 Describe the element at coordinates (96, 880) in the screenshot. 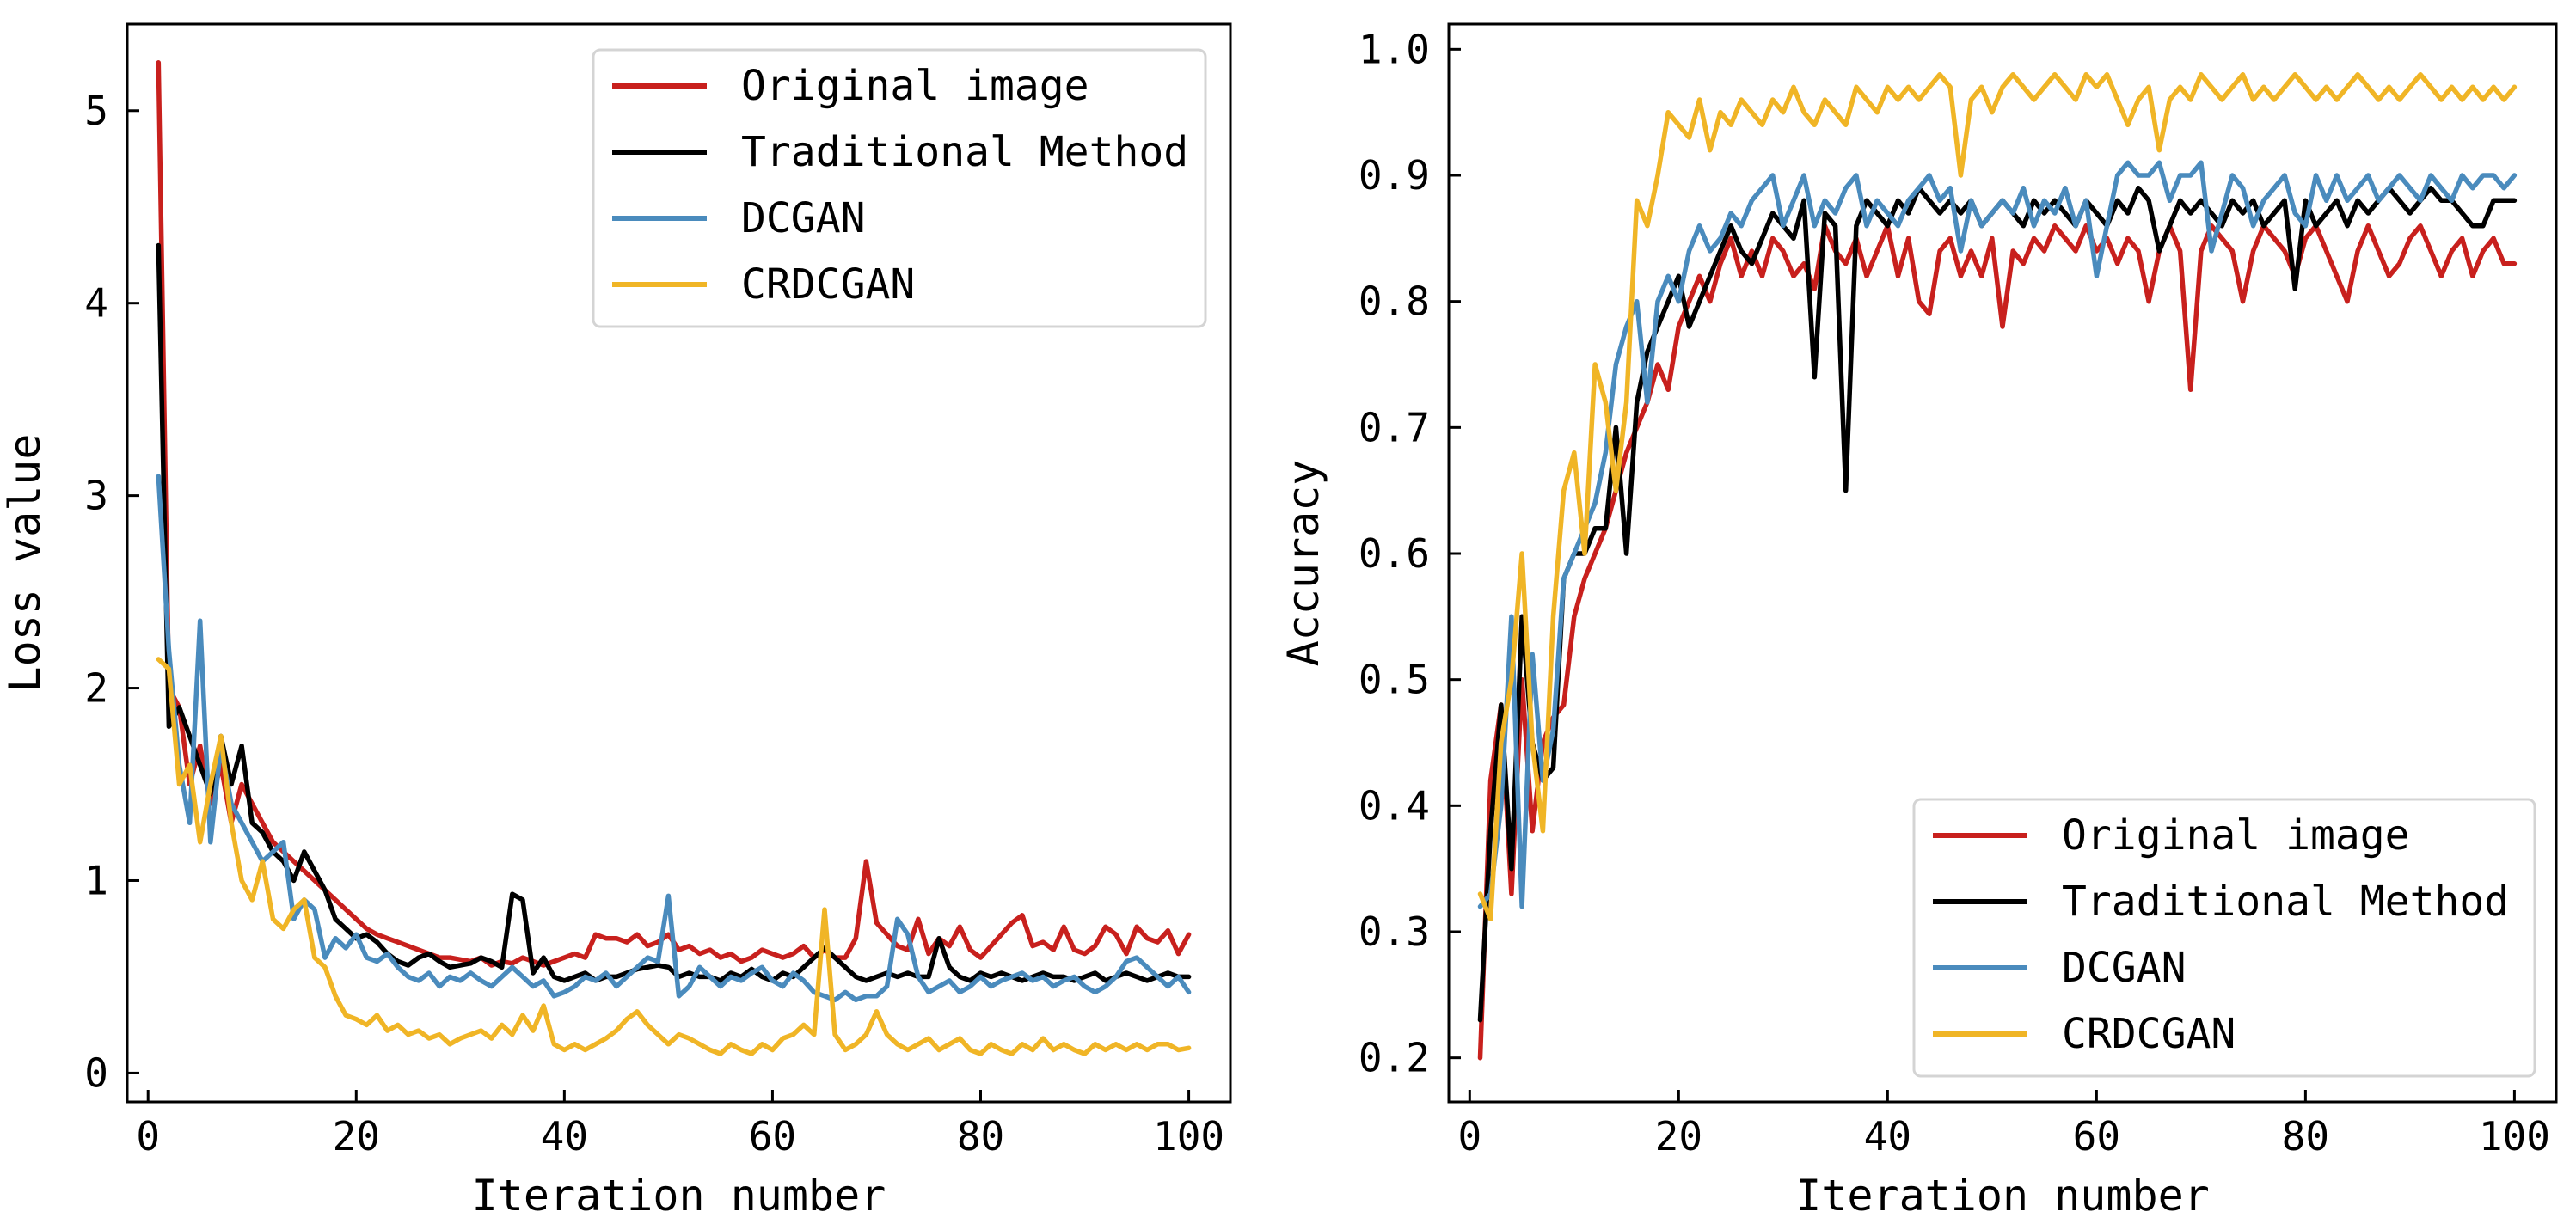

I see `y-tick-label: 1` at that location.